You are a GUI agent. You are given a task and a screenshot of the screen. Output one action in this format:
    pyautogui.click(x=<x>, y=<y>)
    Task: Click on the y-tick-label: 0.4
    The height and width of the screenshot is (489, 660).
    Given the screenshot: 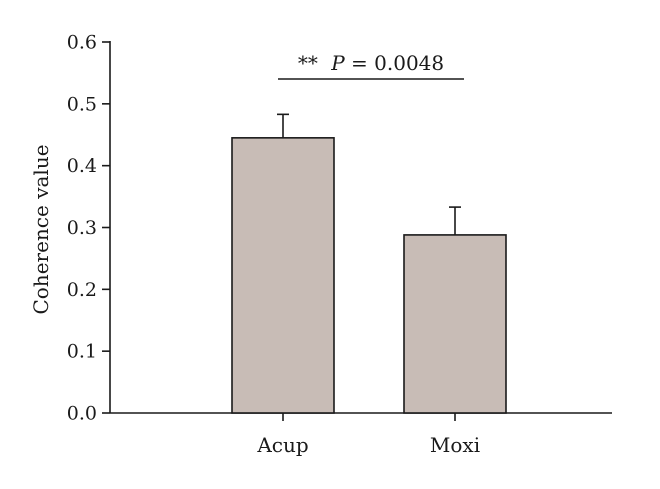 What is the action you would take?
    pyautogui.click(x=82, y=166)
    